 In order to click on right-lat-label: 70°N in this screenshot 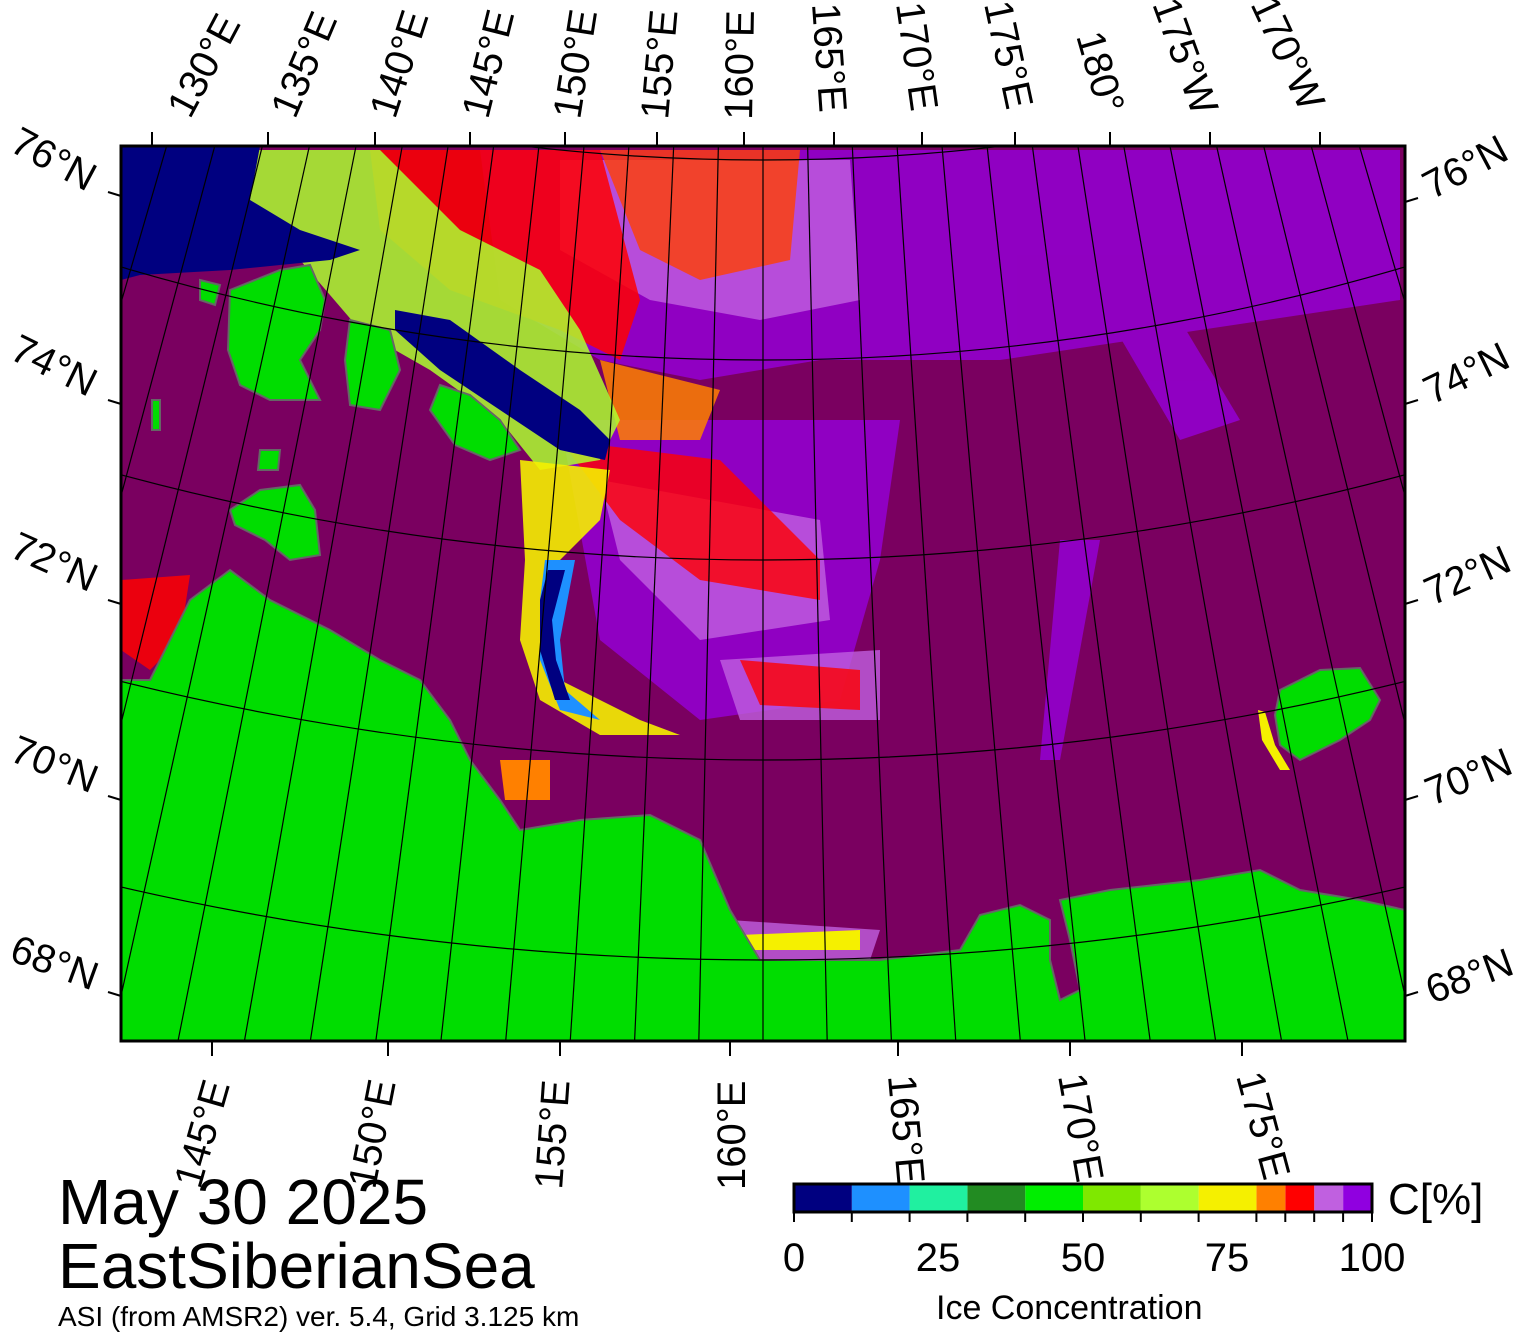, I will do `click(1468, 777)`.